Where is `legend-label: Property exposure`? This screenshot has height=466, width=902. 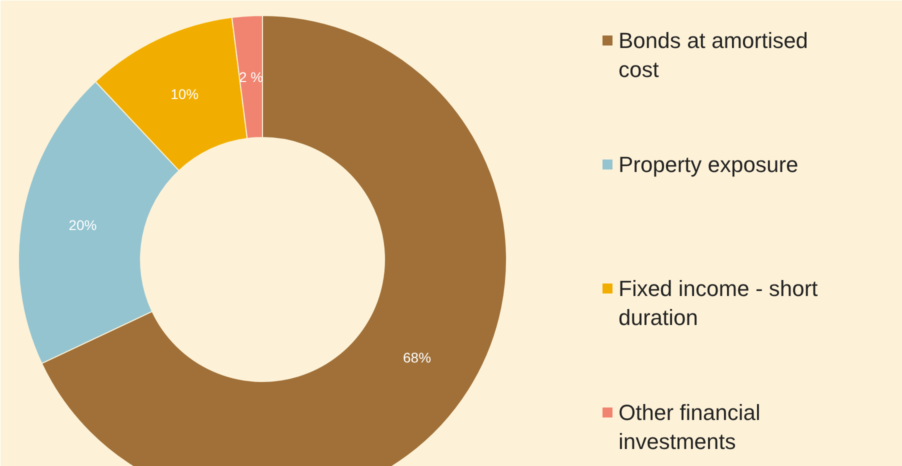 legend-label: Property exposure is located at coordinates (708, 164).